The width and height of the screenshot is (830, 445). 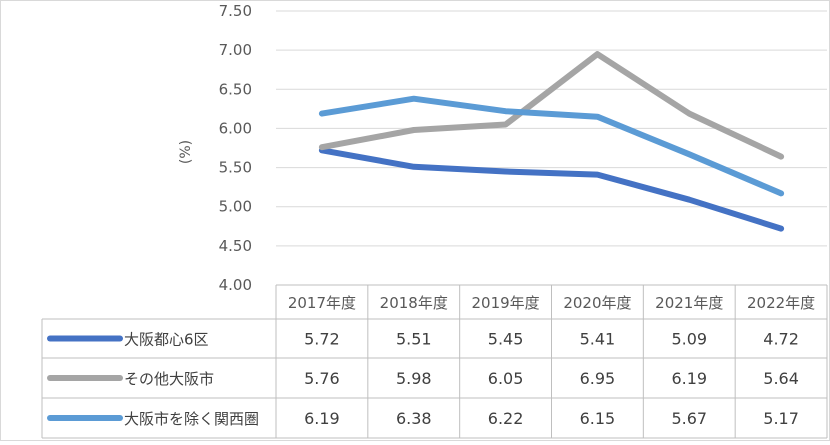 I want to click on y-tick-label: 5.00, so click(x=235, y=207).